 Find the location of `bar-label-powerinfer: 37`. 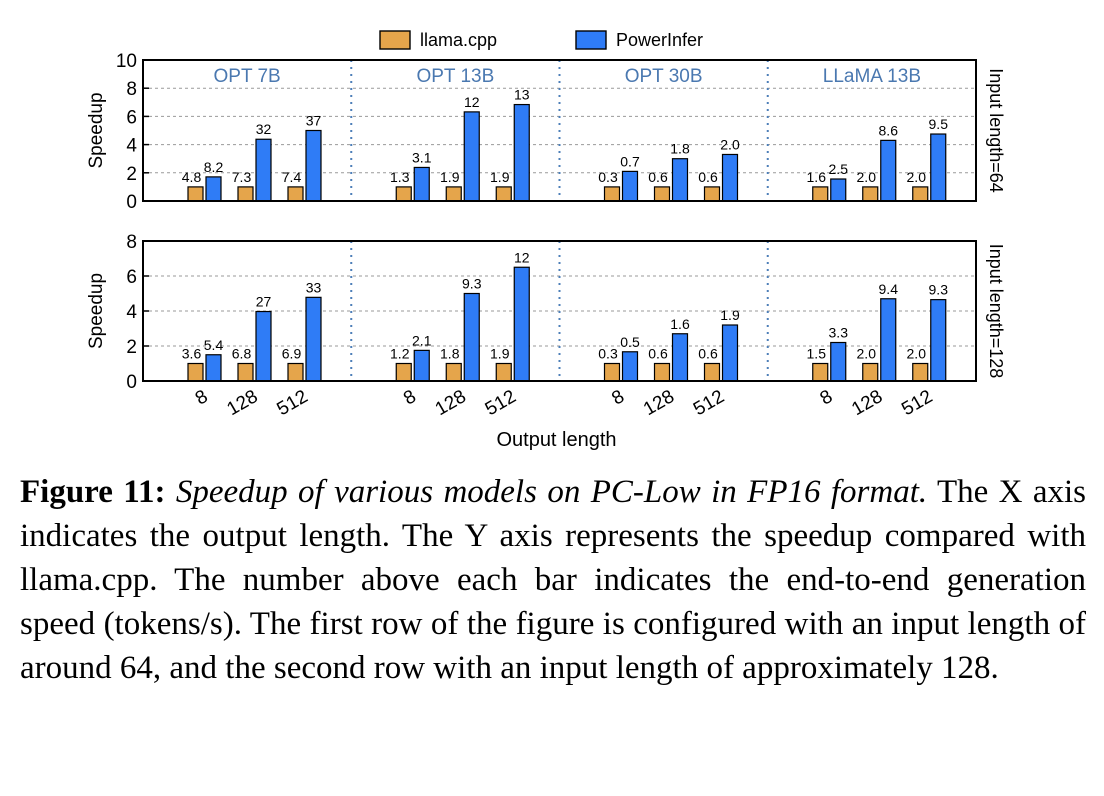

bar-label-powerinfer: 37 is located at coordinates (314, 121).